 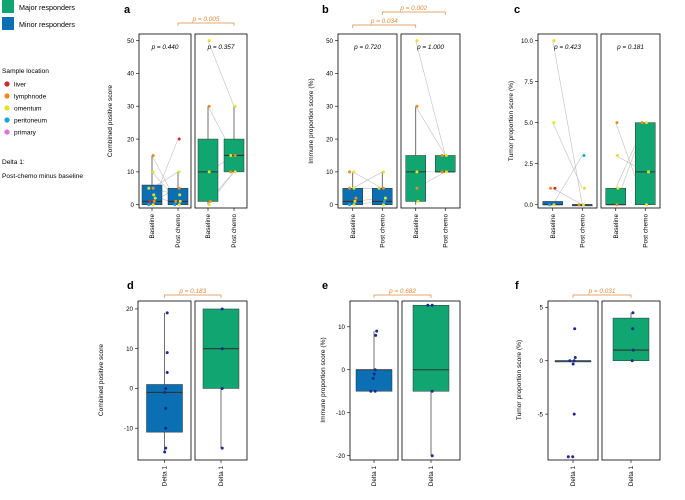 I want to click on bracket-p-value: p = 0.031, so click(x=602, y=291).